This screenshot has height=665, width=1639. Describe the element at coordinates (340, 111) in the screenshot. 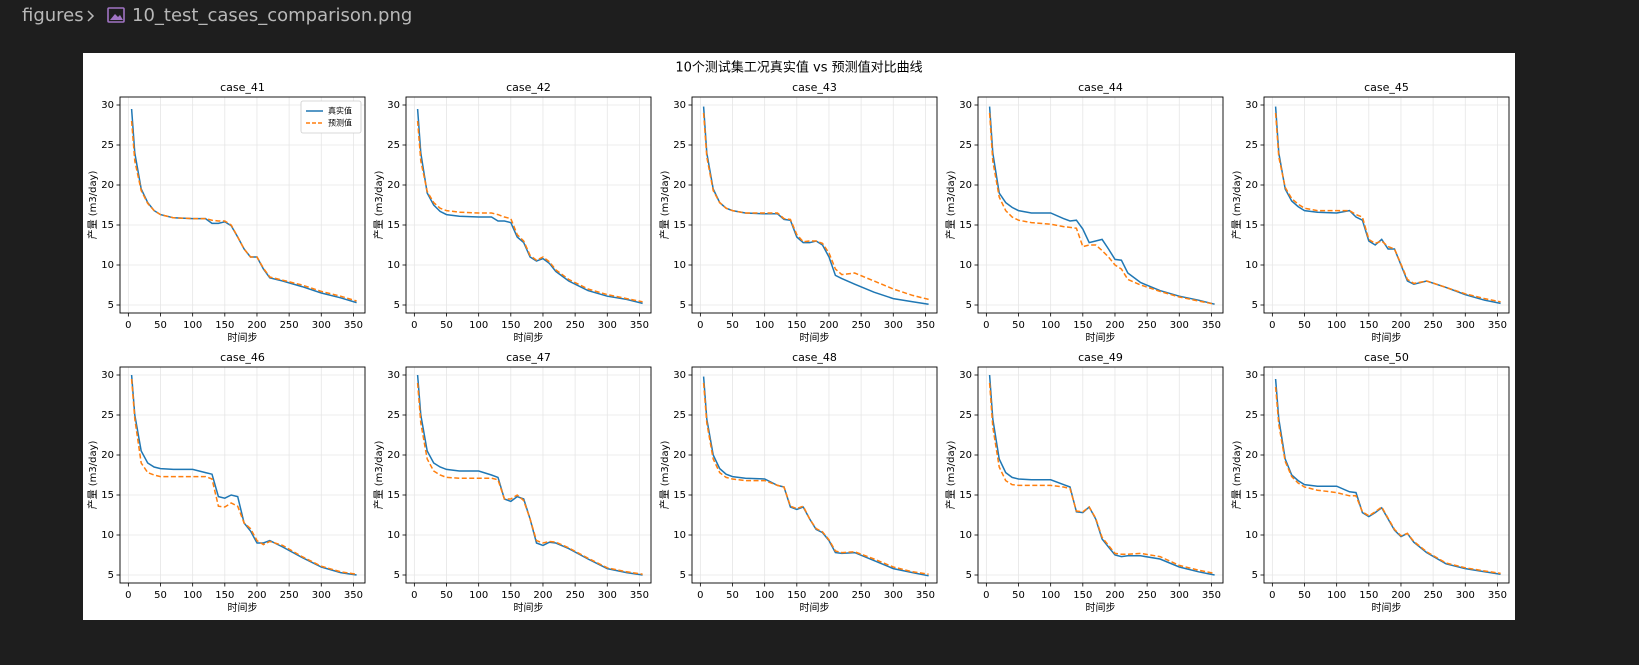

I see `legend-label: 真实值` at that location.